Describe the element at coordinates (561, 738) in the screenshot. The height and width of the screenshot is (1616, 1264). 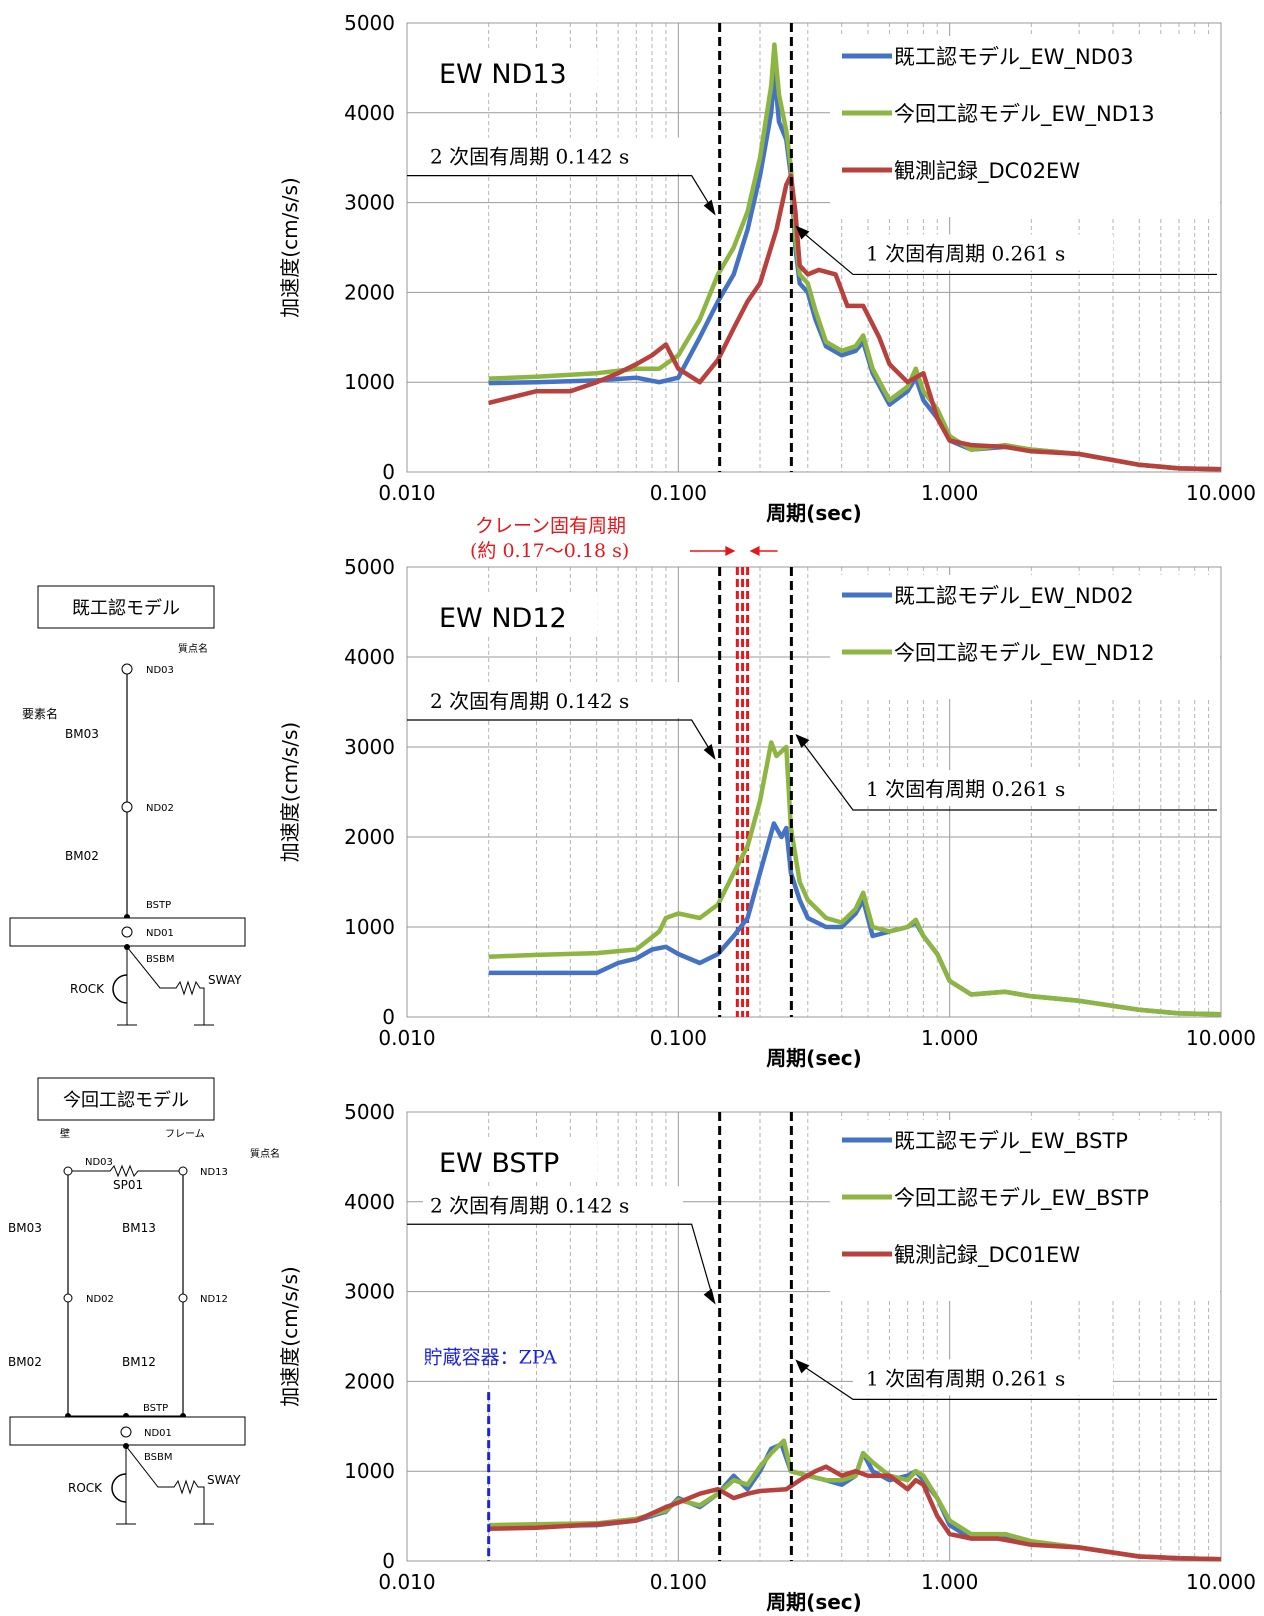
I see `callout-leader-2nd` at that location.